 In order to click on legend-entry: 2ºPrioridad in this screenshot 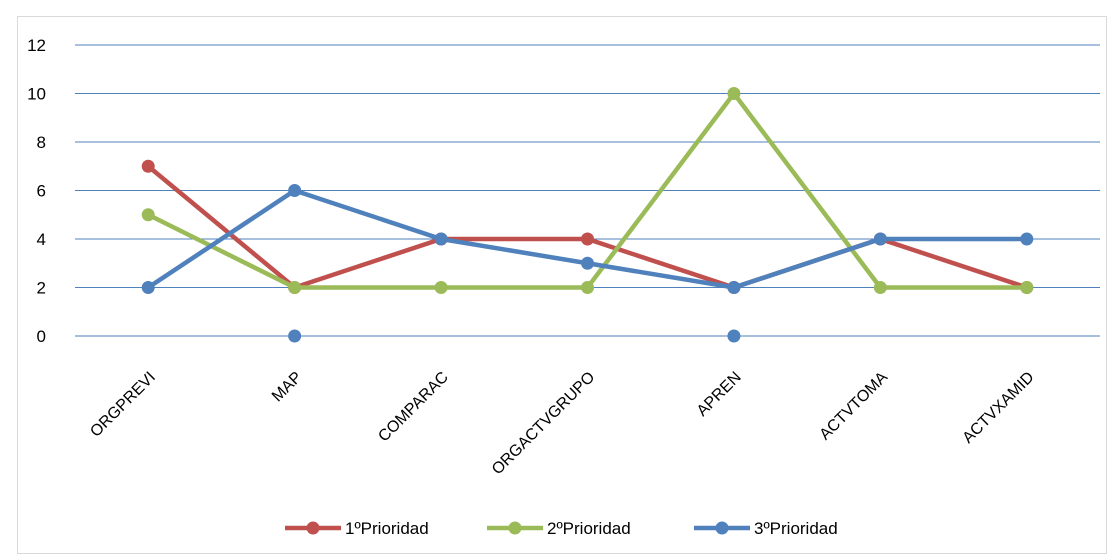, I will do `click(559, 528)`.